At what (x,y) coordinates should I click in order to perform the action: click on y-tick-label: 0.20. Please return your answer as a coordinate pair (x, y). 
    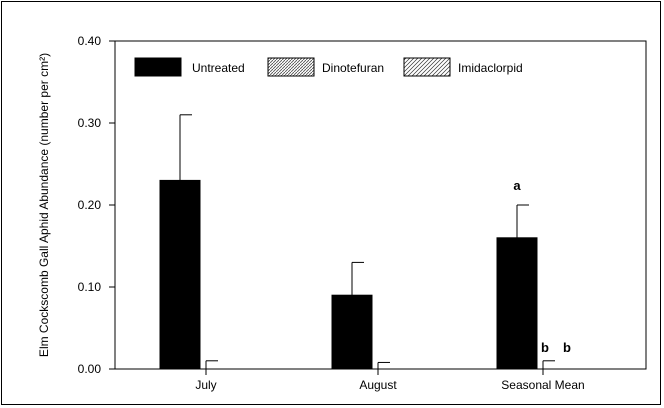
    Looking at the image, I should click on (90, 205).